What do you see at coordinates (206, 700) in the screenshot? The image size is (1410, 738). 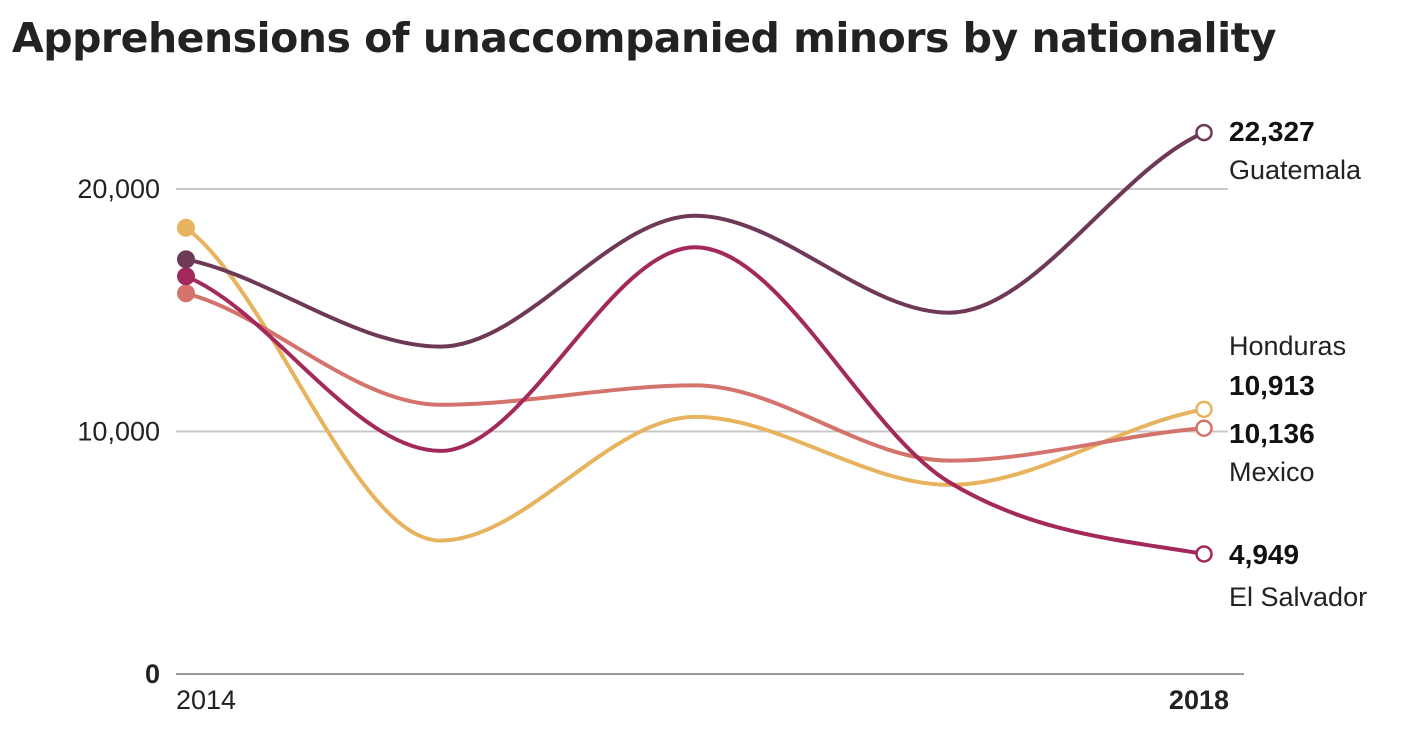 I see `x-tick-label: 2014` at bounding box center [206, 700].